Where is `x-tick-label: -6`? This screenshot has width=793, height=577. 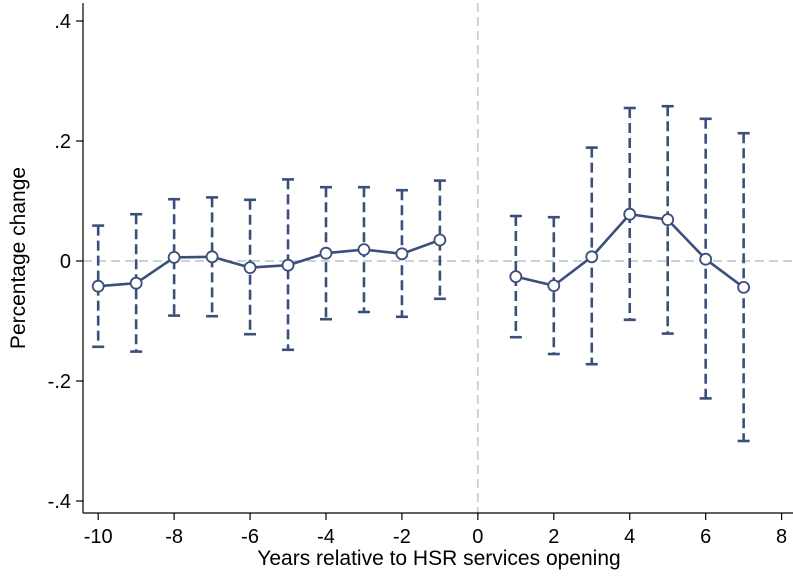
x-tick-label: -6 is located at coordinates (250, 537).